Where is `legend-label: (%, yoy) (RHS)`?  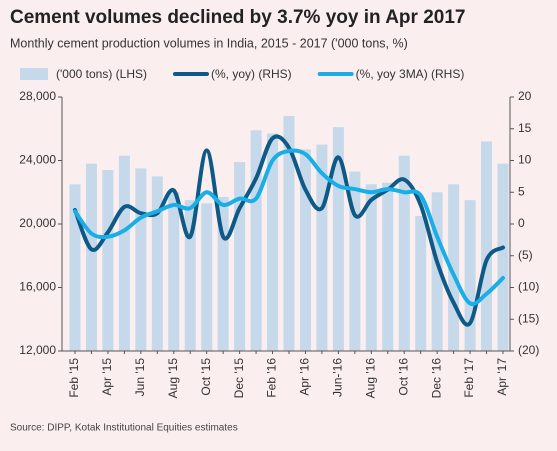 legend-label: (%, yoy) (RHS) is located at coordinates (251, 74).